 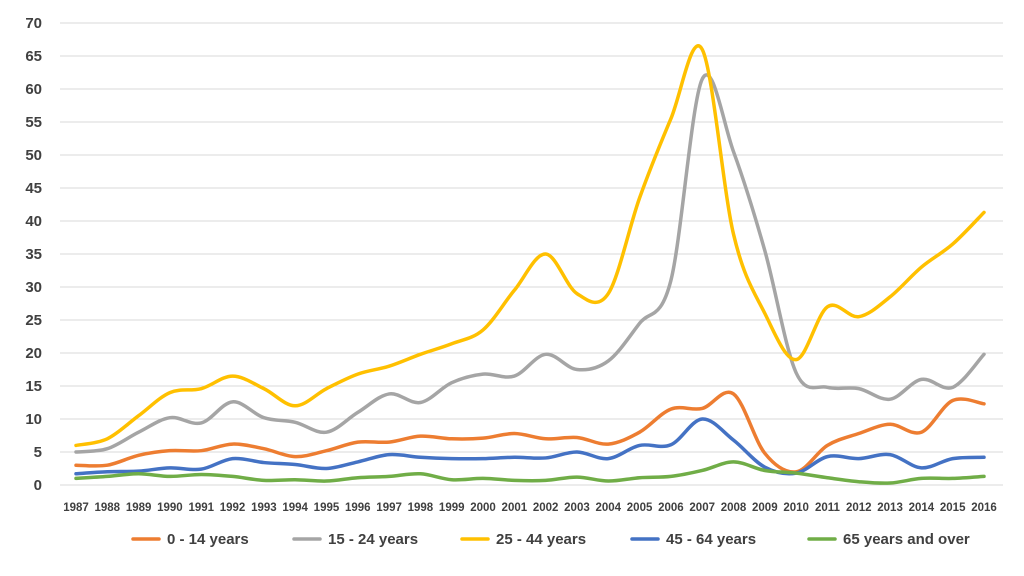 What do you see at coordinates (890, 508) in the screenshot?
I see `x-tick-label: 2013` at bounding box center [890, 508].